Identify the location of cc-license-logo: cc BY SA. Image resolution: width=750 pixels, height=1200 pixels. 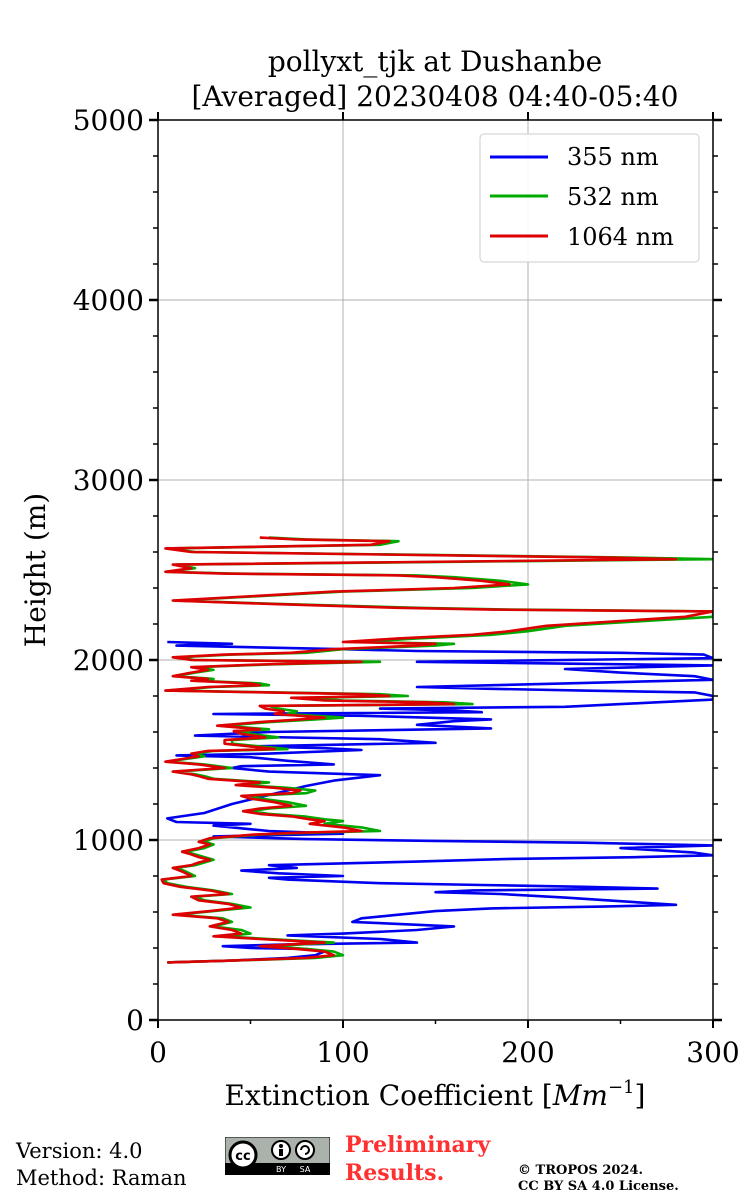
(277, 1156).